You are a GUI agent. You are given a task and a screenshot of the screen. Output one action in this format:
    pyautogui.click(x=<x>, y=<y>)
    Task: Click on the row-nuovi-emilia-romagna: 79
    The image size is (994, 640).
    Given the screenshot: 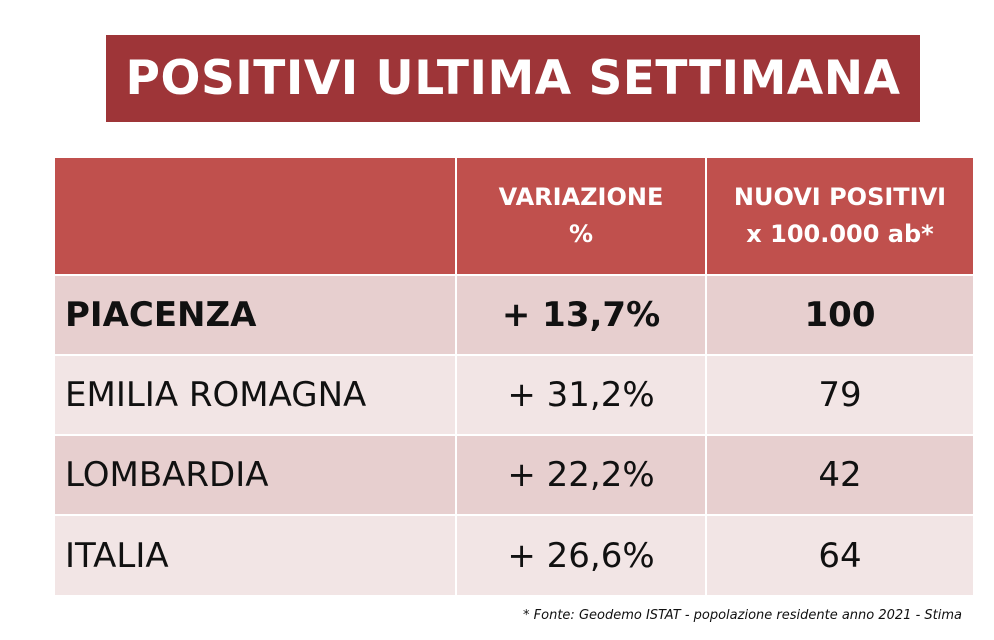 What is the action you would take?
    pyautogui.click(x=840, y=395)
    